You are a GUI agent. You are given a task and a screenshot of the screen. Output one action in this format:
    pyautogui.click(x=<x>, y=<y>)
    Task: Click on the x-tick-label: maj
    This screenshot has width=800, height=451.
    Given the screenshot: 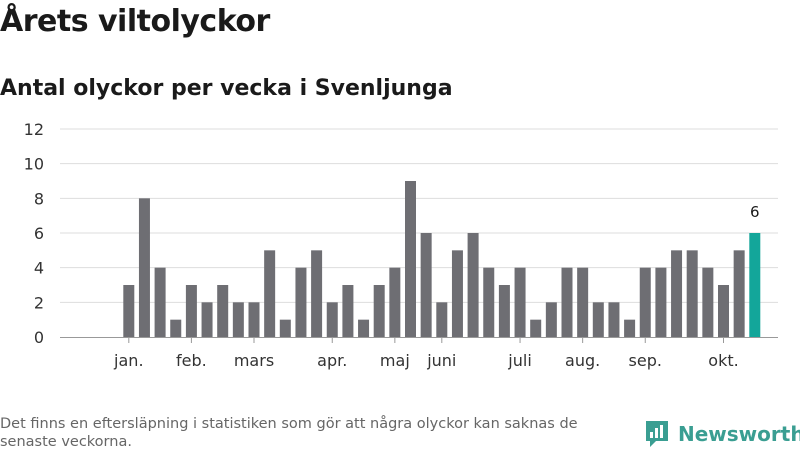 What is the action you would take?
    pyautogui.click(x=395, y=360)
    